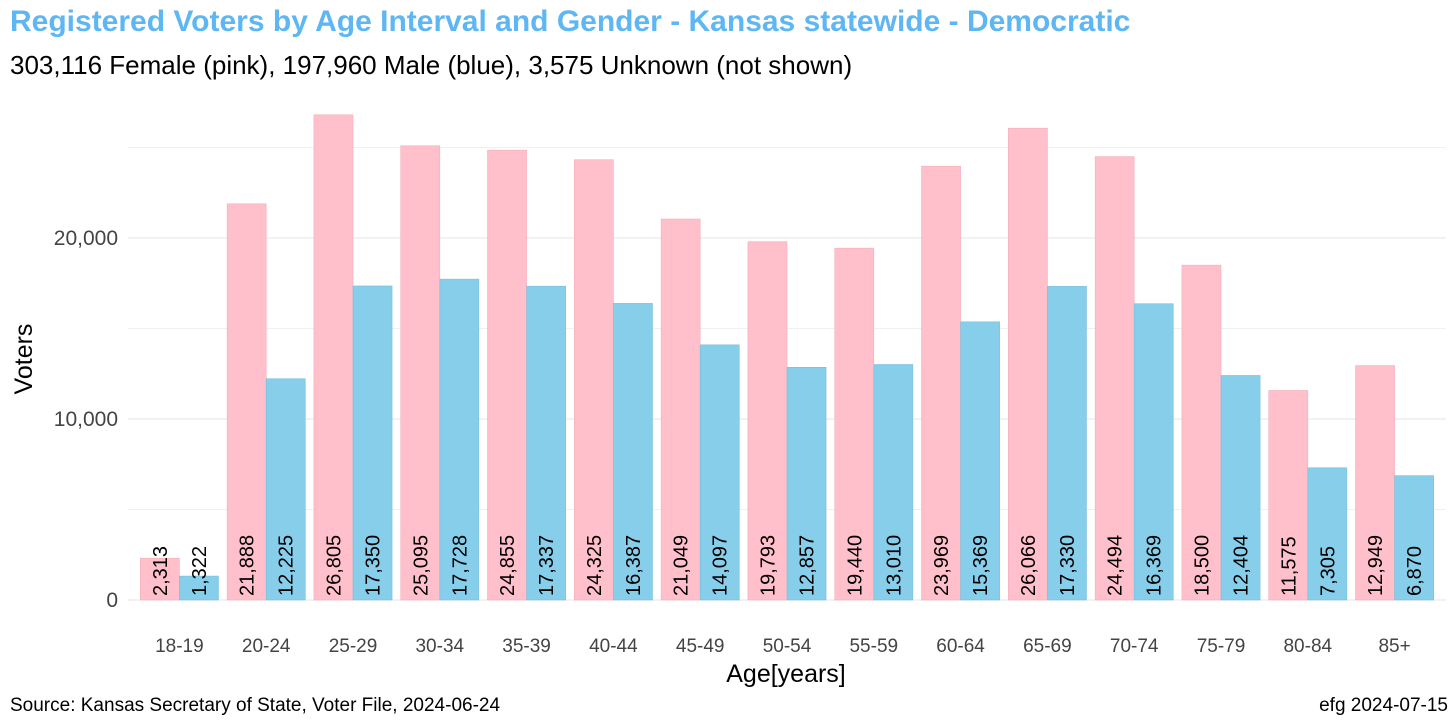  I want to click on author-caption: efg 2024-07-15, so click(1383, 705).